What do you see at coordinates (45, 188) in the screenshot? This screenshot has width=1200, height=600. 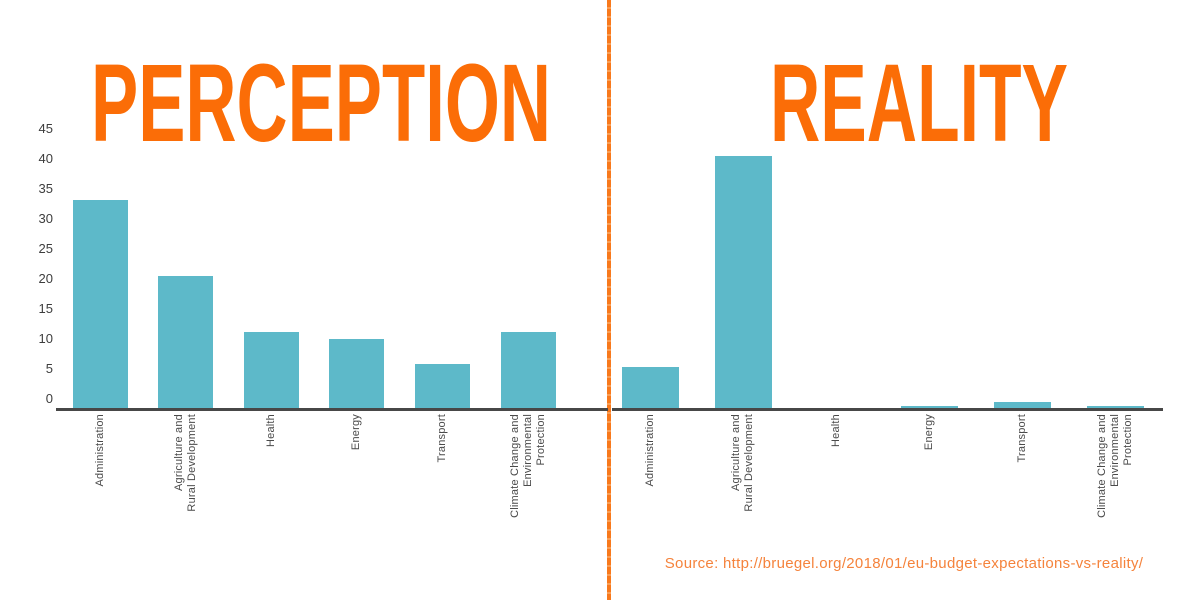 I see `y-tick-label-35: 35` at bounding box center [45, 188].